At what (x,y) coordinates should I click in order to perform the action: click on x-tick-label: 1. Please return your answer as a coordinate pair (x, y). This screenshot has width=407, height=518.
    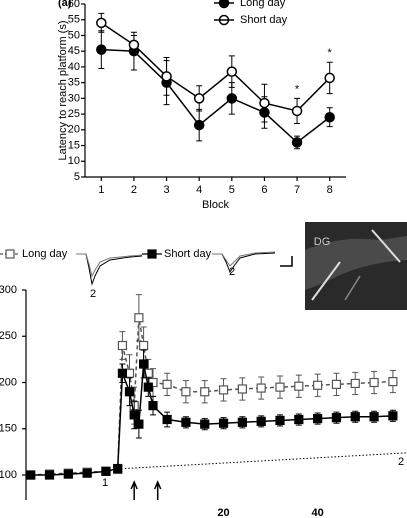
    Looking at the image, I should click on (101, 190).